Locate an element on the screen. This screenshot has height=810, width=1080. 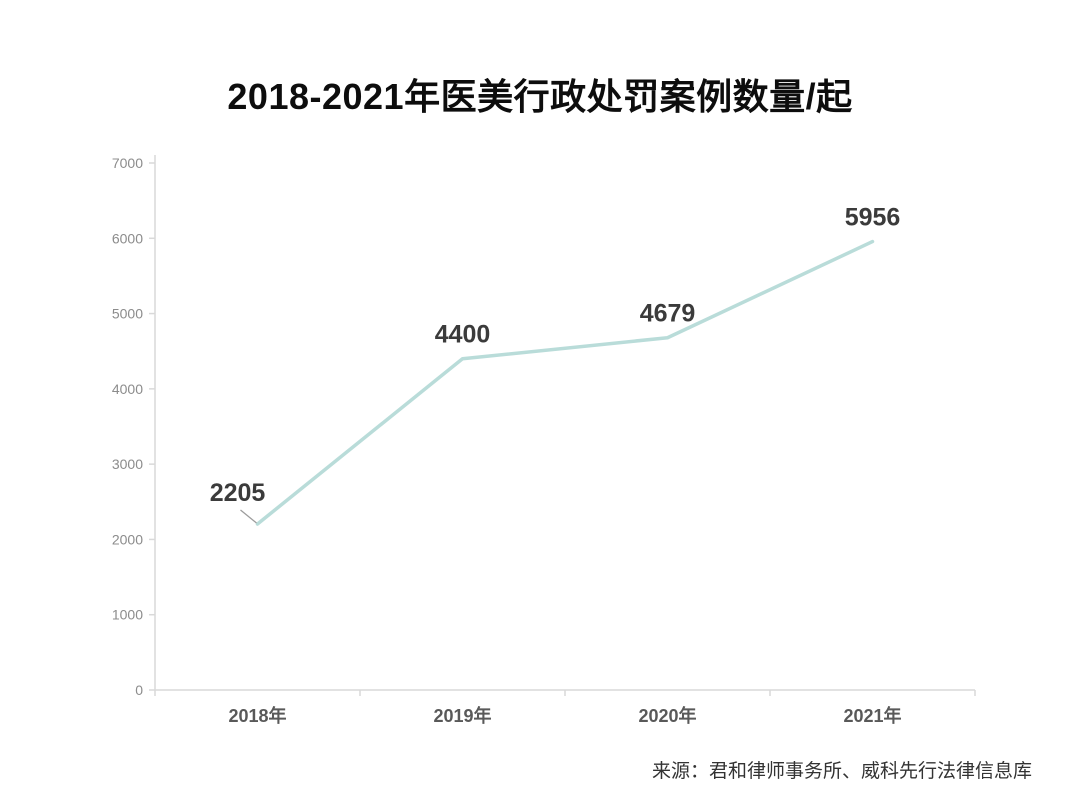
x-category-label: 2018年 is located at coordinates (257, 715).